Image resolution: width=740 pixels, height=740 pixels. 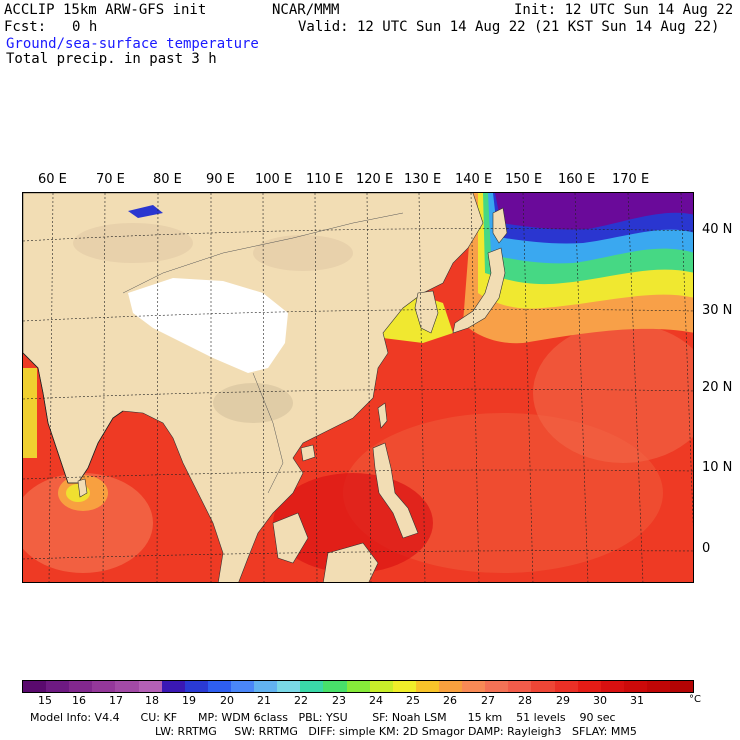 I want to click on lat-label: 30 N, so click(x=717, y=310).